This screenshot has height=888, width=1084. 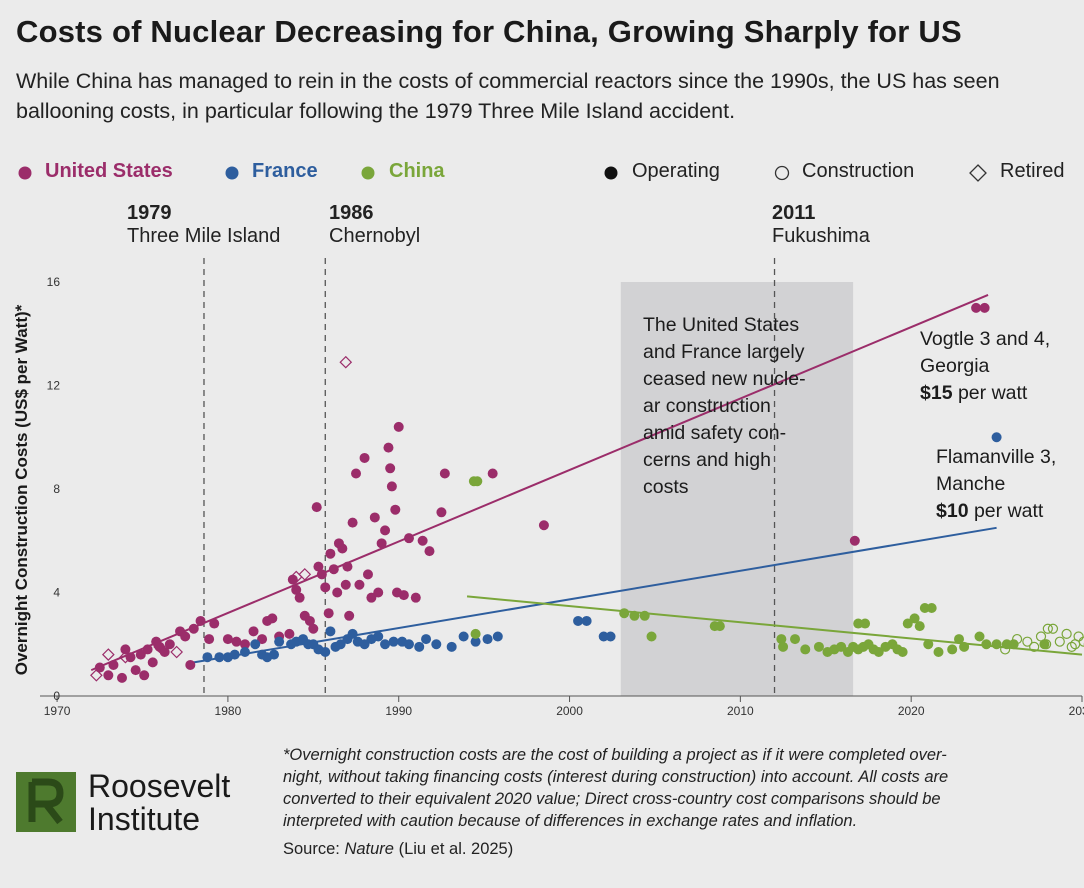 What do you see at coordinates (1032, 171) in the screenshot?
I see `legend-label-retired: Retired` at bounding box center [1032, 171].